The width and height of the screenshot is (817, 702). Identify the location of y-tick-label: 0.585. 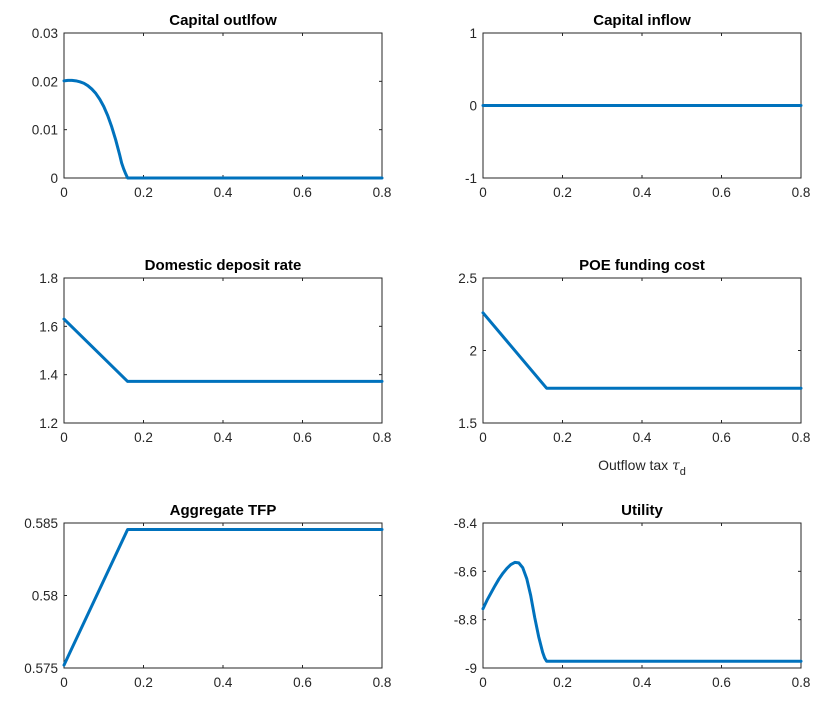
(41, 523).